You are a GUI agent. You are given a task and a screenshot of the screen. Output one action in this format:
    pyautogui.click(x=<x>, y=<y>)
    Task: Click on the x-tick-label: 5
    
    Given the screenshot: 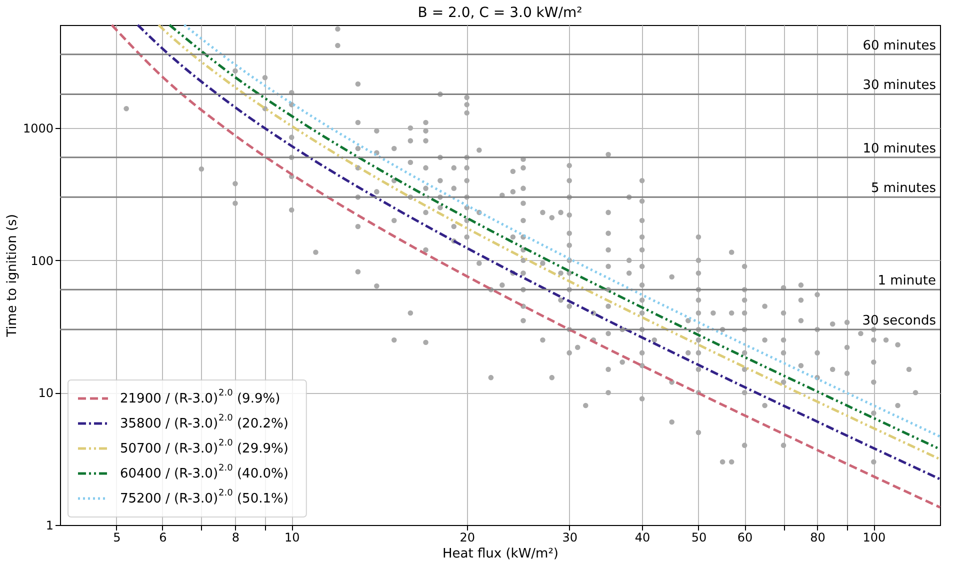 What is the action you would take?
    pyautogui.click(x=117, y=537)
    